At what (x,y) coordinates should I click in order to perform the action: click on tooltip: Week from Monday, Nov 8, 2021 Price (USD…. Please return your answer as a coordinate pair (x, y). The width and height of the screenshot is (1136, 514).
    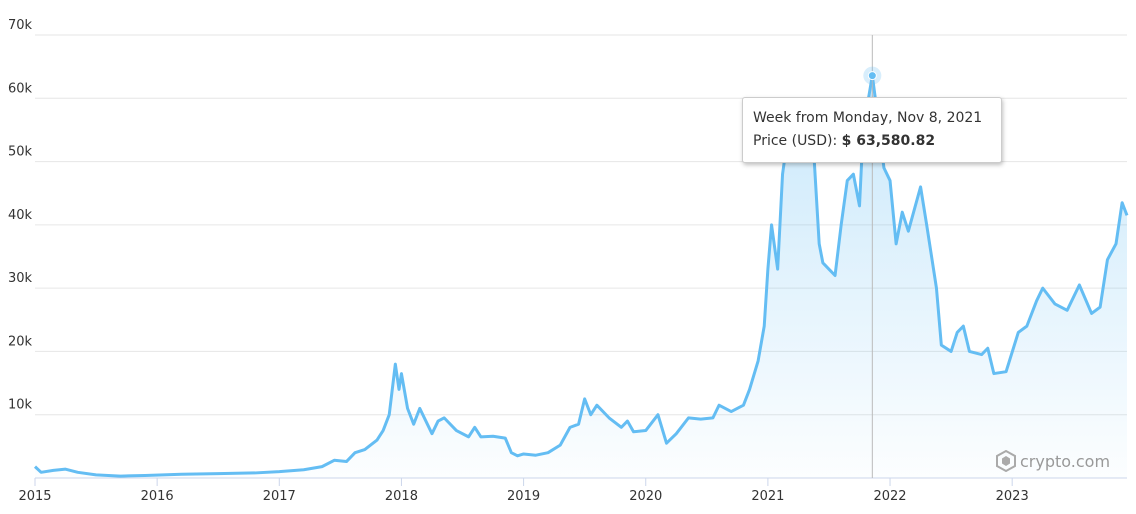
    Looking at the image, I should click on (872, 130).